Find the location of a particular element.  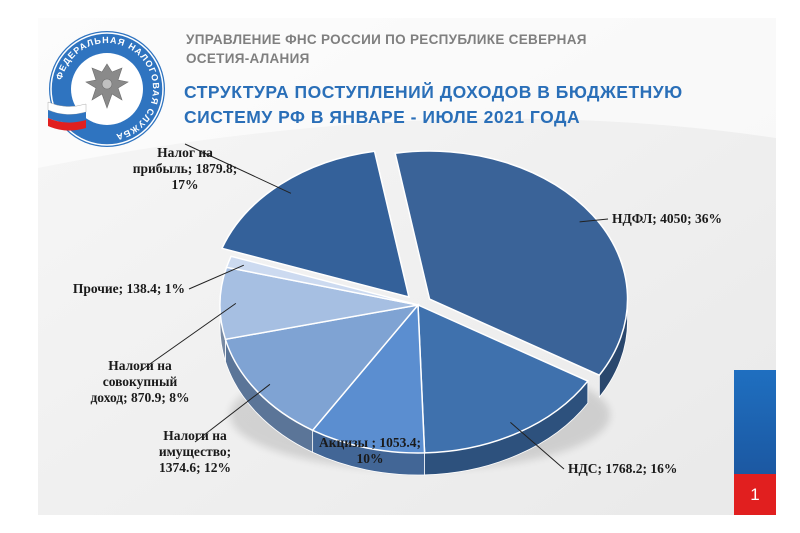

slice-label: имущество; is located at coordinates (195, 451).